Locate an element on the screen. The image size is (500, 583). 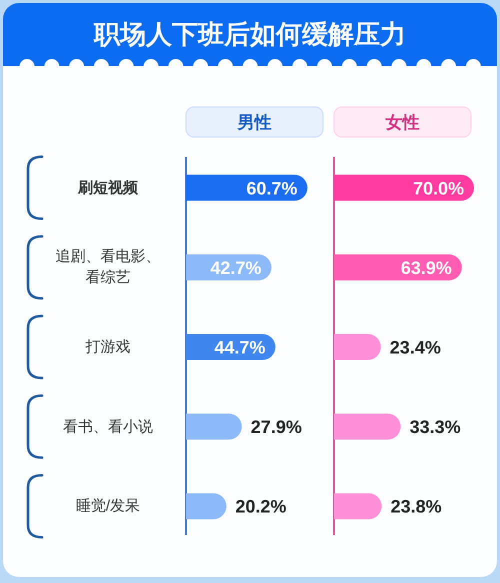
data-label: 60.7% is located at coordinates (272, 188).